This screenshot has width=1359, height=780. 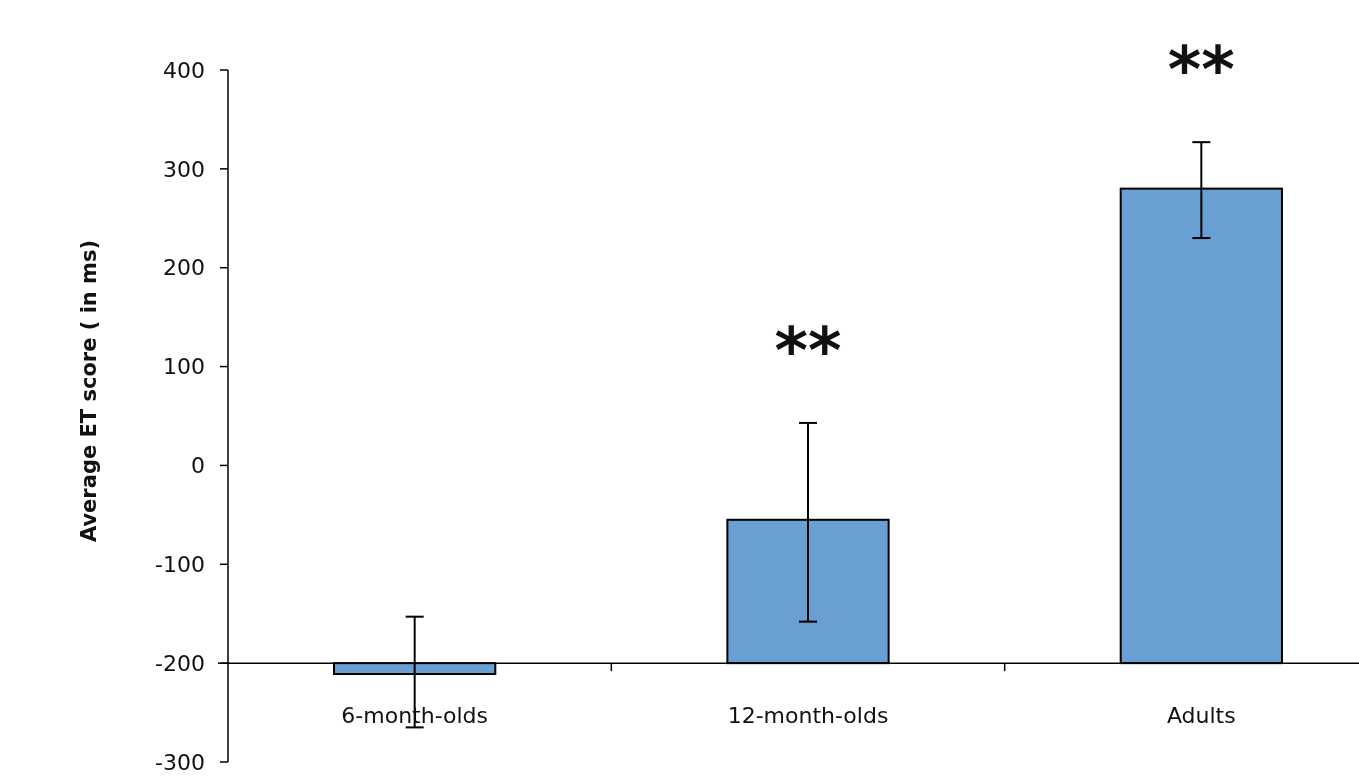 What do you see at coordinates (180, 762) in the screenshot?
I see `y-tick-label: -300` at bounding box center [180, 762].